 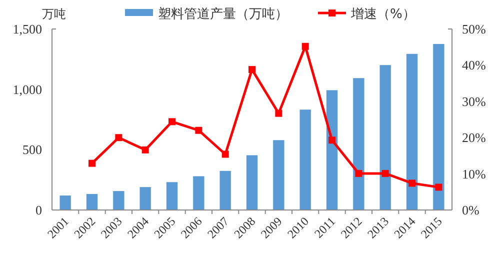 What do you see at coordinates (27, 29) in the screenshot?
I see `y-tick-label: 1,500` at bounding box center [27, 29].